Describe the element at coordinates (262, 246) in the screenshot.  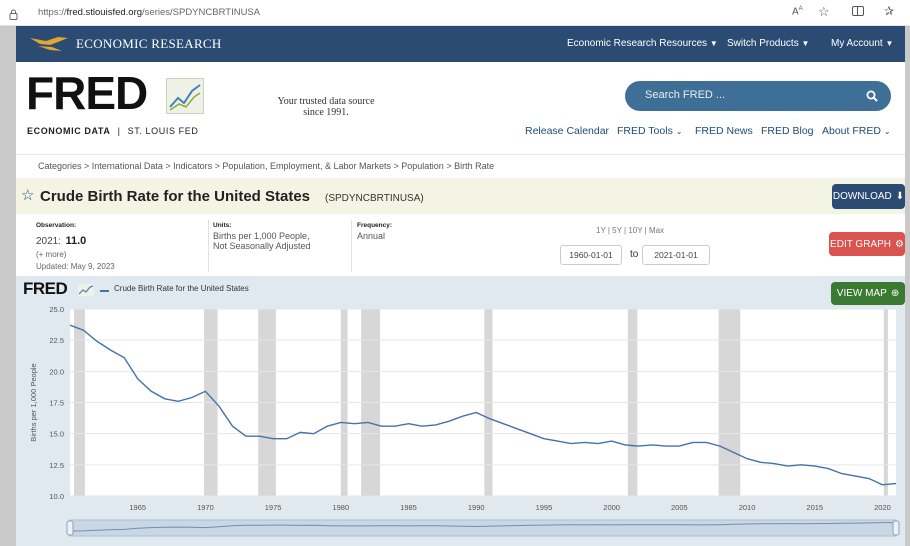
I see `units-line-2: Not Seasonally Adjusted` at that location.